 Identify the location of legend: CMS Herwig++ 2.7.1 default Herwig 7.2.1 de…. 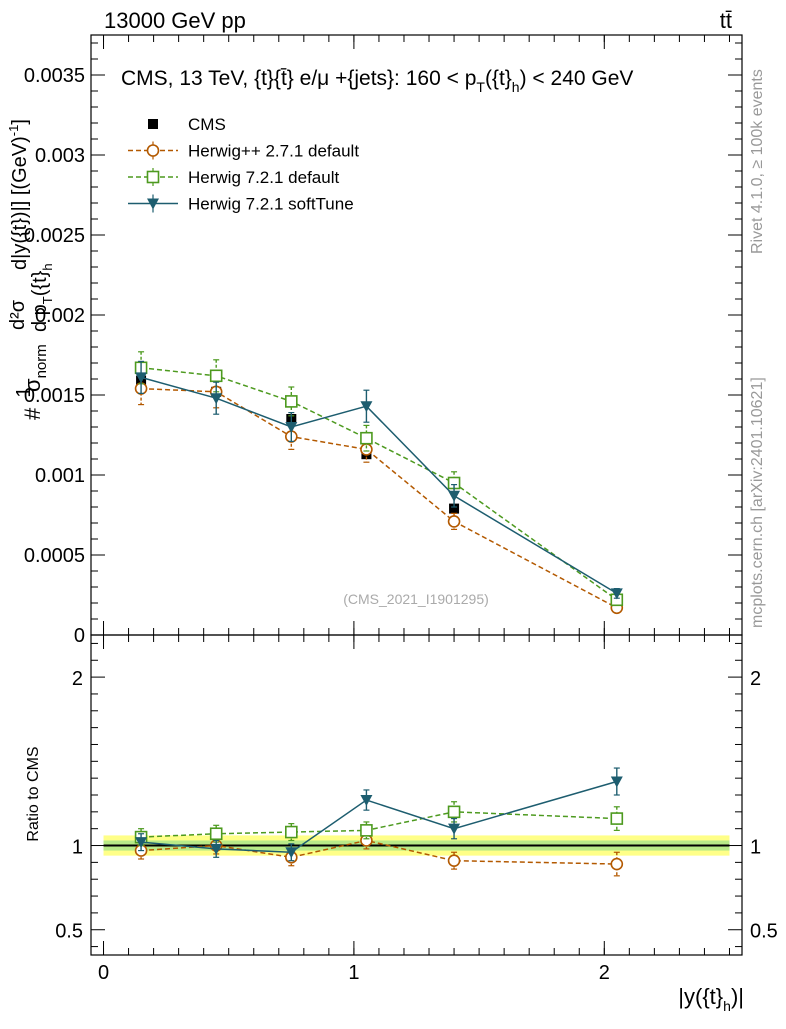
(243, 164).